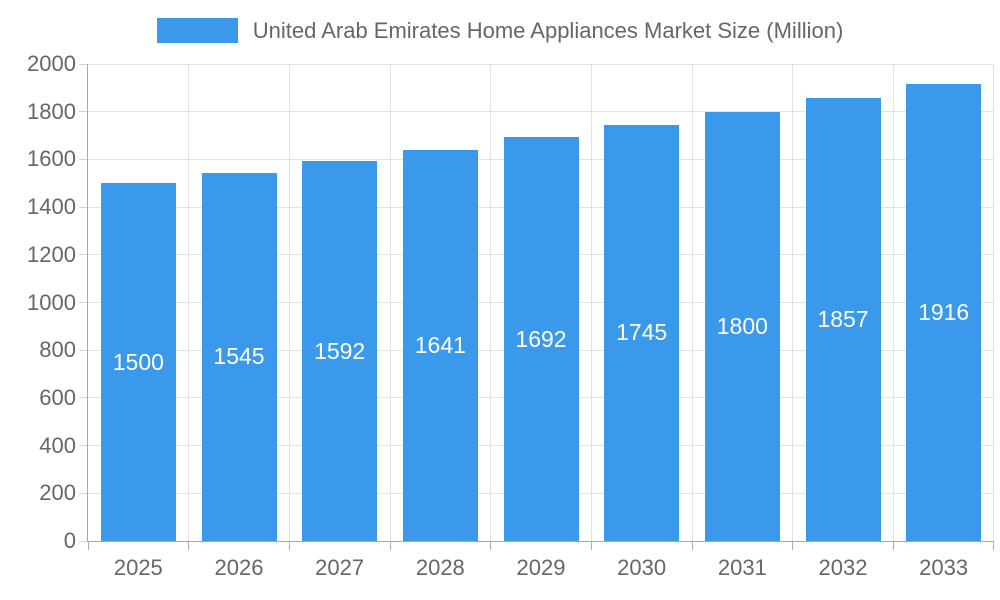 Image resolution: width=1000 pixels, height=600 pixels. What do you see at coordinates (57, 397) in the screenshot?
I see `y-axis-tick-label: 600` at bounding box center [57, 397].